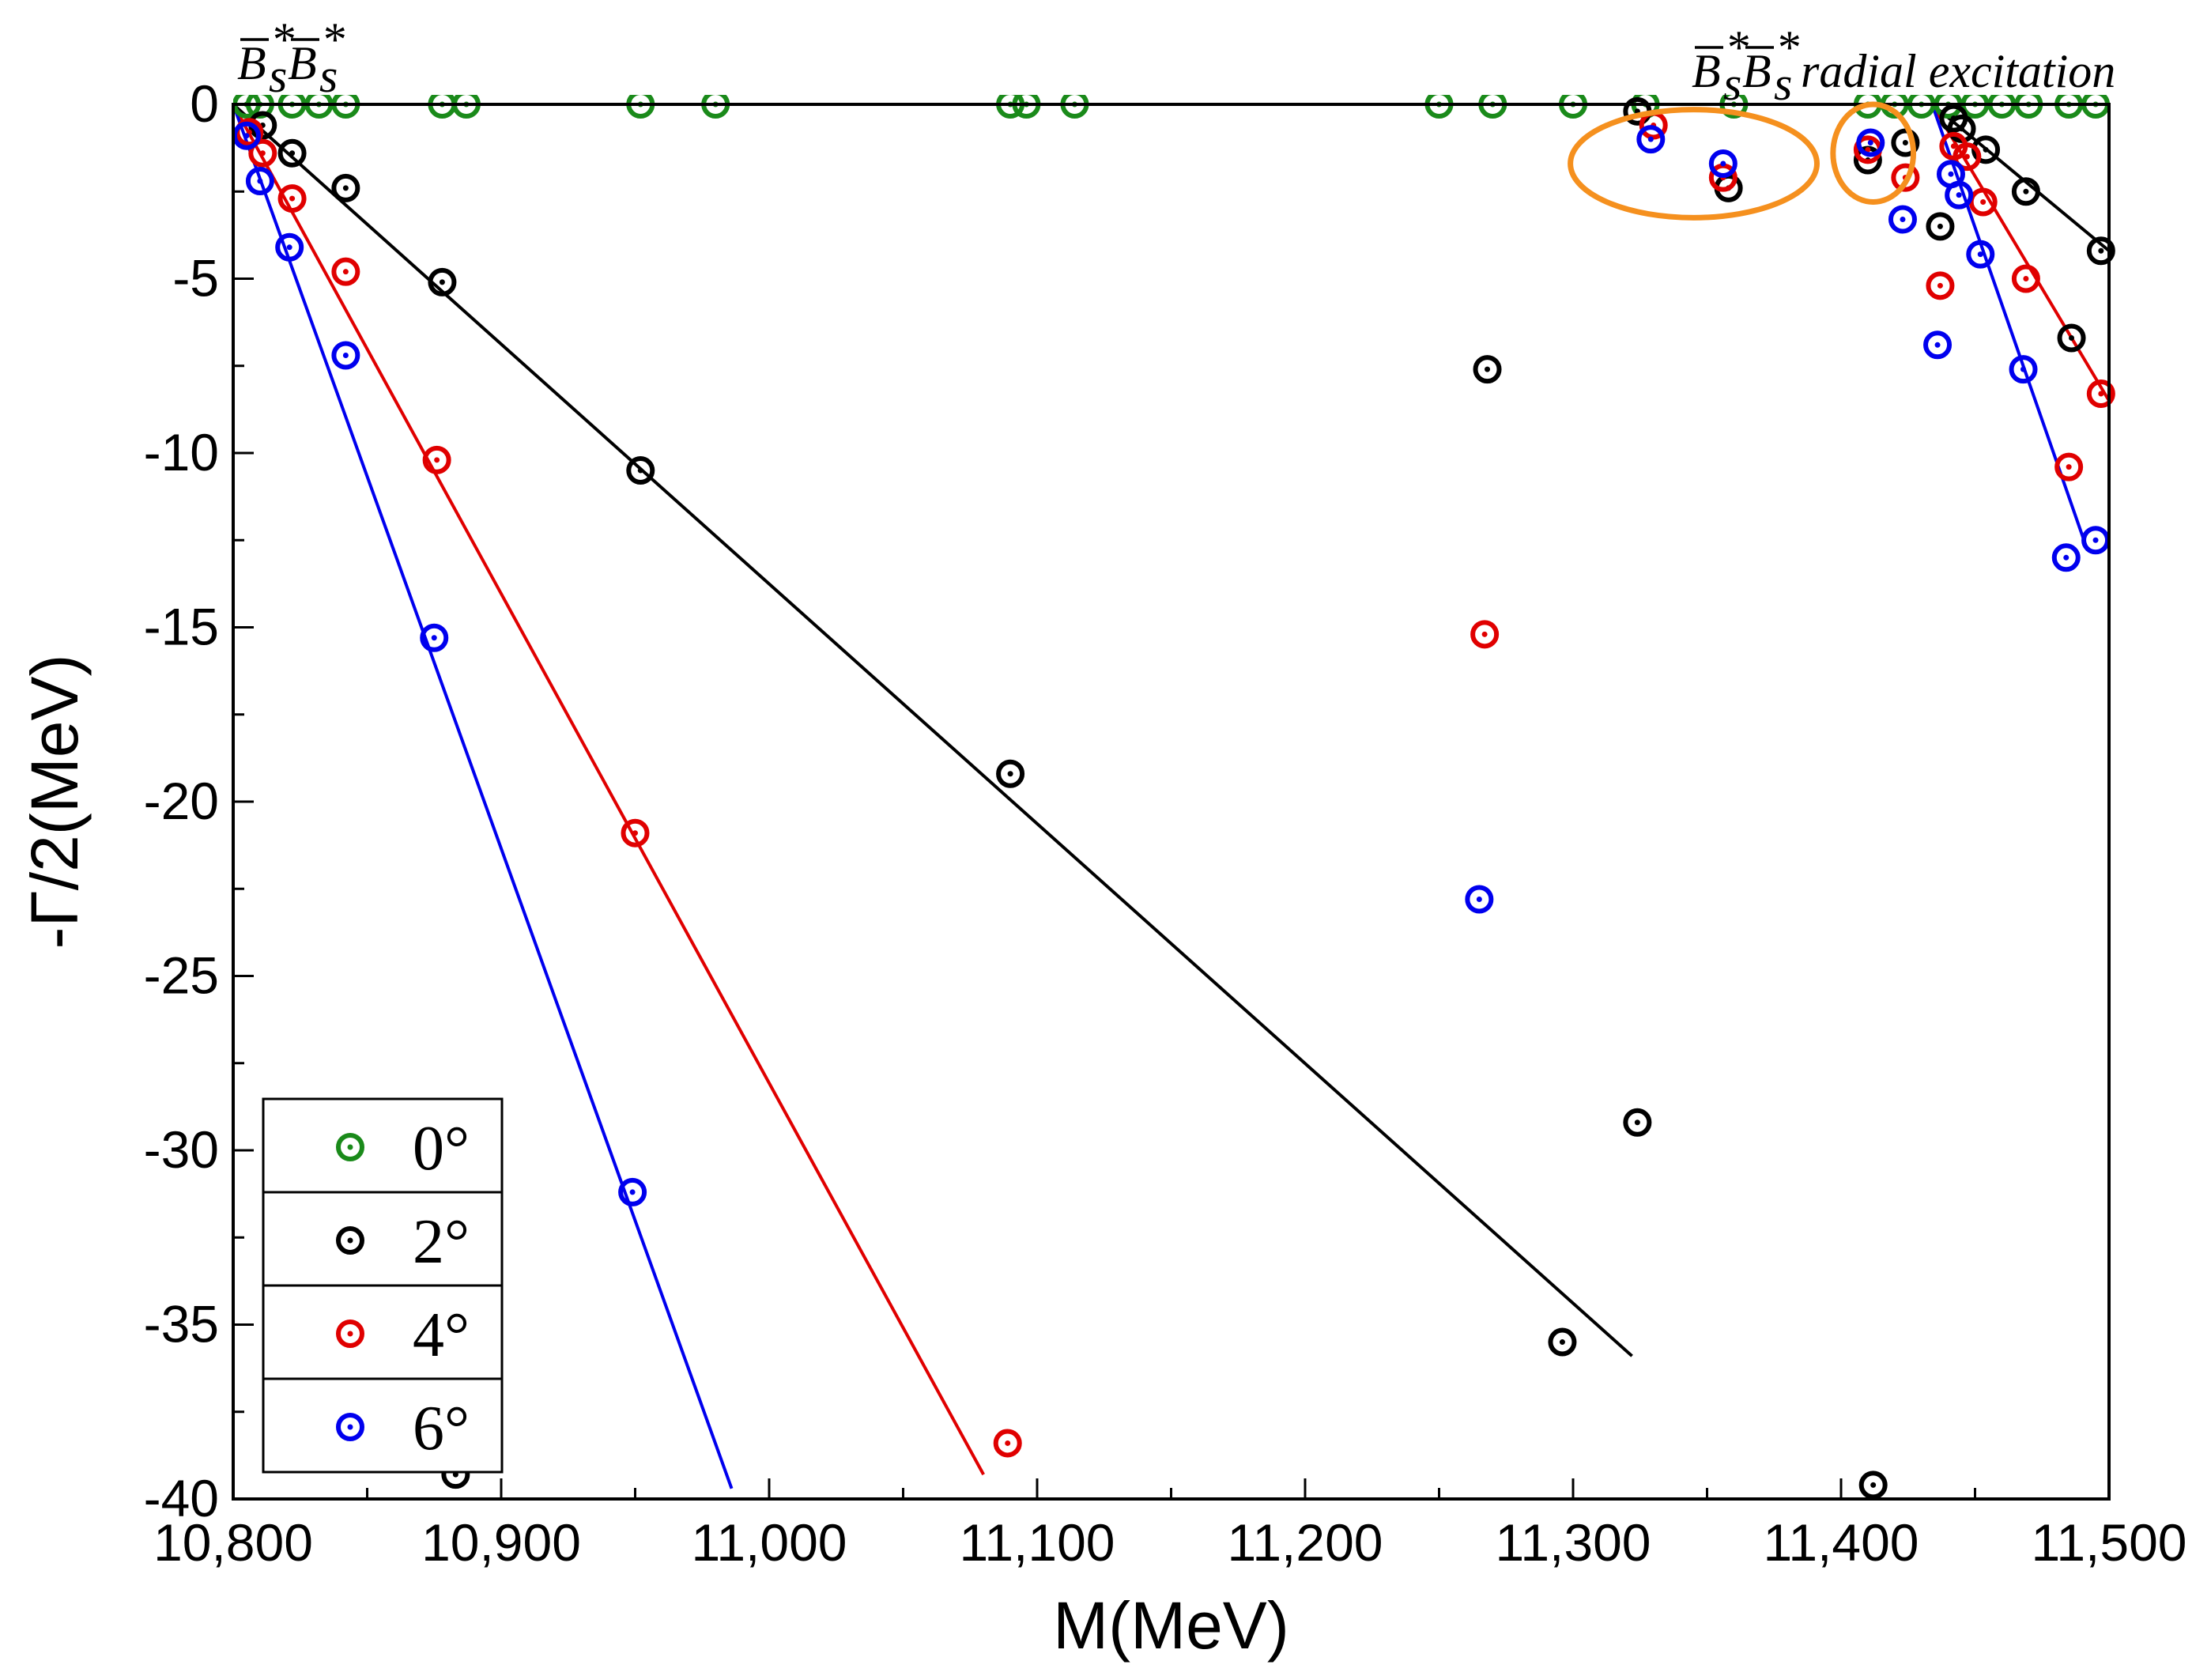  Describe the element at coordinates (403, 1335) in the screenshot. I see `legend-item-4deg: 4°` at that location.